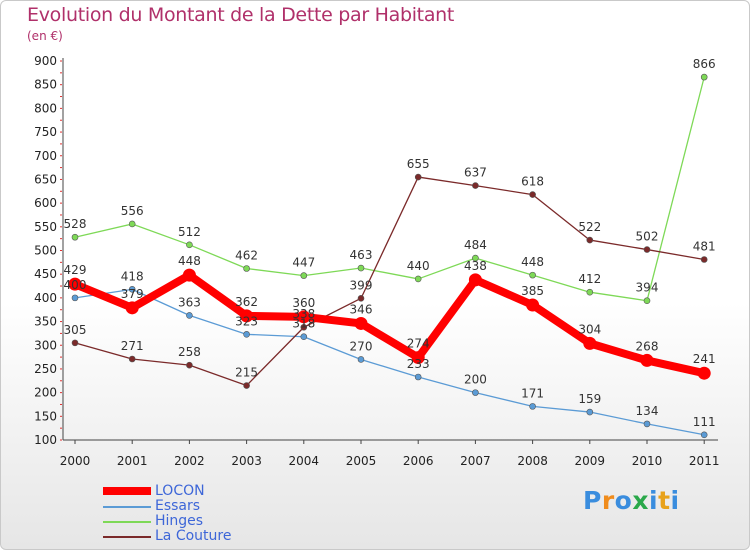 The height and width of the screenshot is (550, 750). What do you see at coordinates (475, 173) in the screenshot?
I see `data-label-la-couture: 637` at bounding box center [475, 173].